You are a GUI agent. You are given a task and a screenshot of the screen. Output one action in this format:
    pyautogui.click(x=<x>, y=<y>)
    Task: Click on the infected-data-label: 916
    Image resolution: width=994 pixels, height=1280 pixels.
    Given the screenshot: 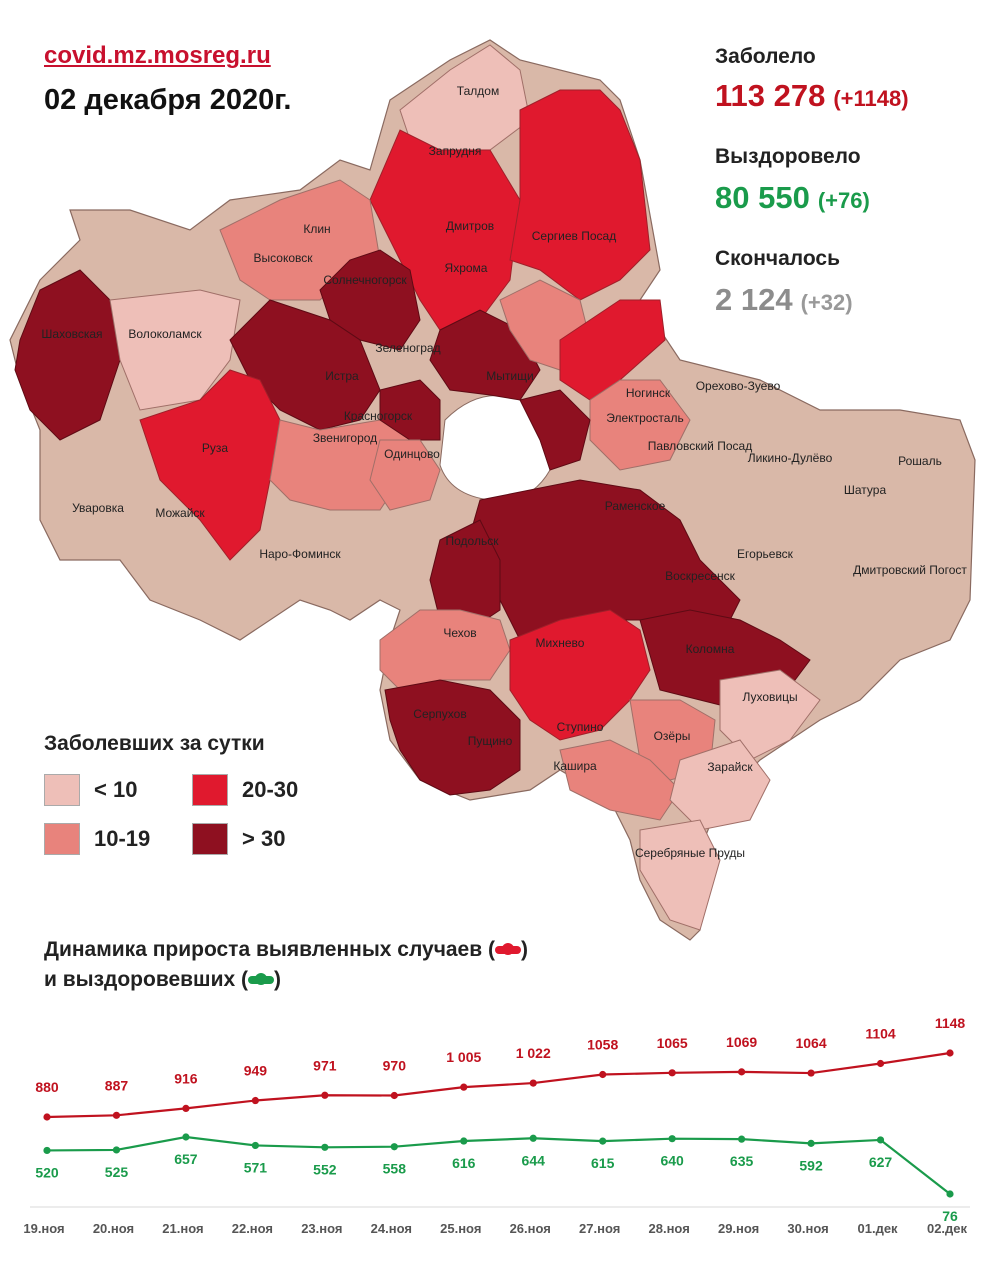 What is the action you would take?
    pyautogui.click(x=186, y=1078)
    